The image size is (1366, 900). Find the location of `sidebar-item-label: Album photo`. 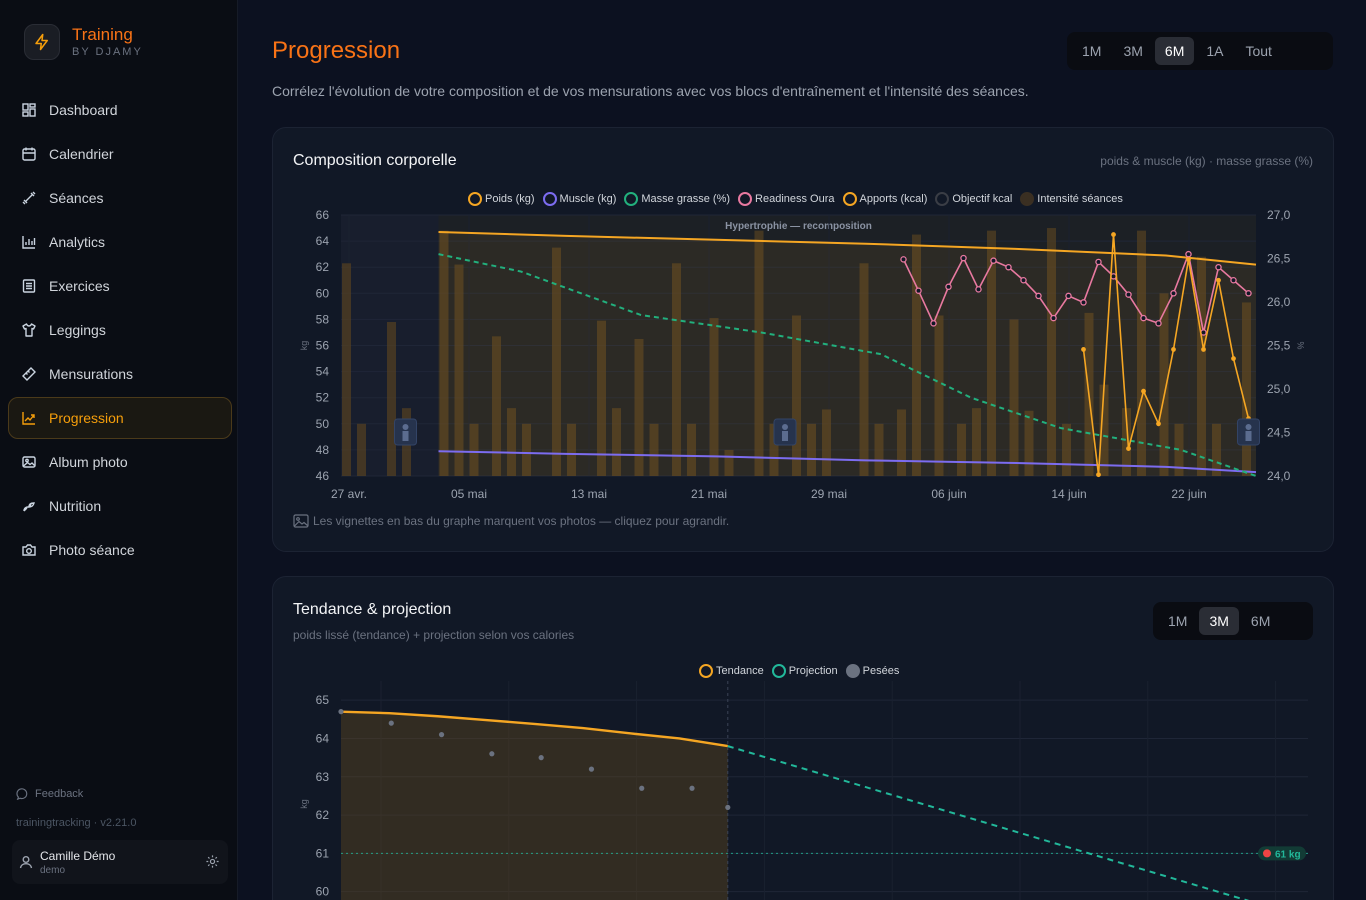

sidebar-item-label: Album photo is located at coordinates (88, 462).